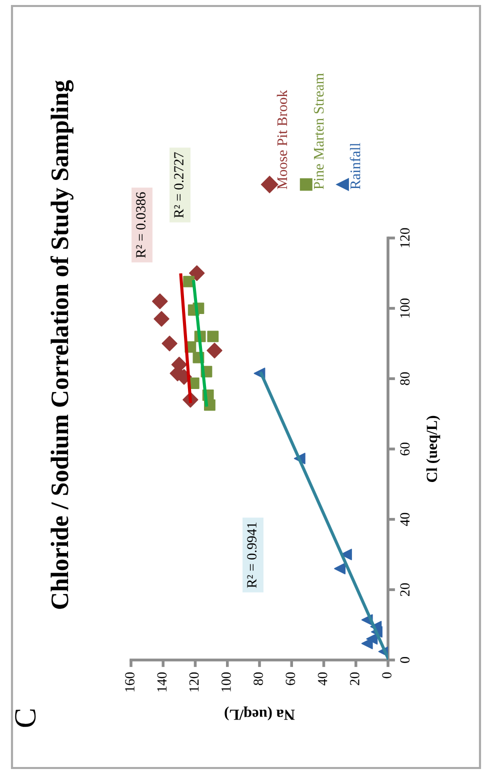 The image size is (484, 773). Describe the element at coordinates (323, 679) in the screenshot. I see `x-tick-label: 40` at that location.